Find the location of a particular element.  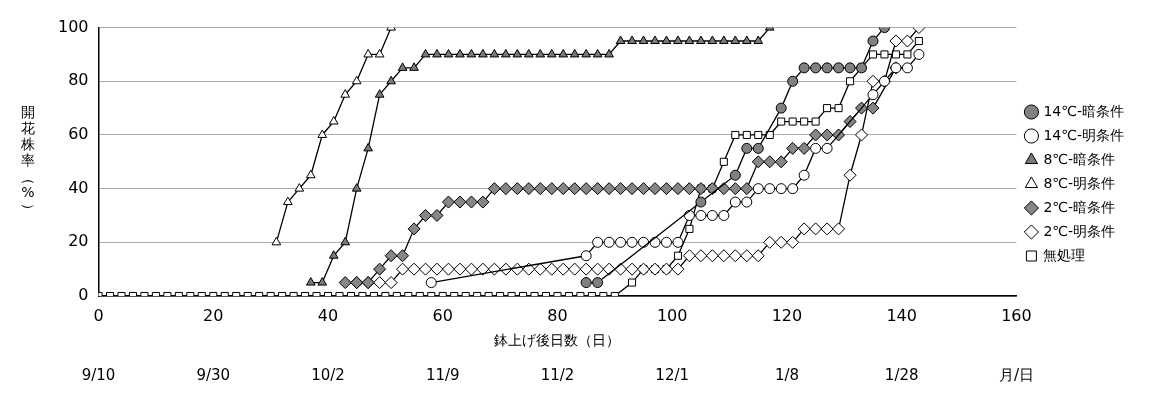

legend-label: 8℃-暗条件 is located at coordinates (1079, 158).